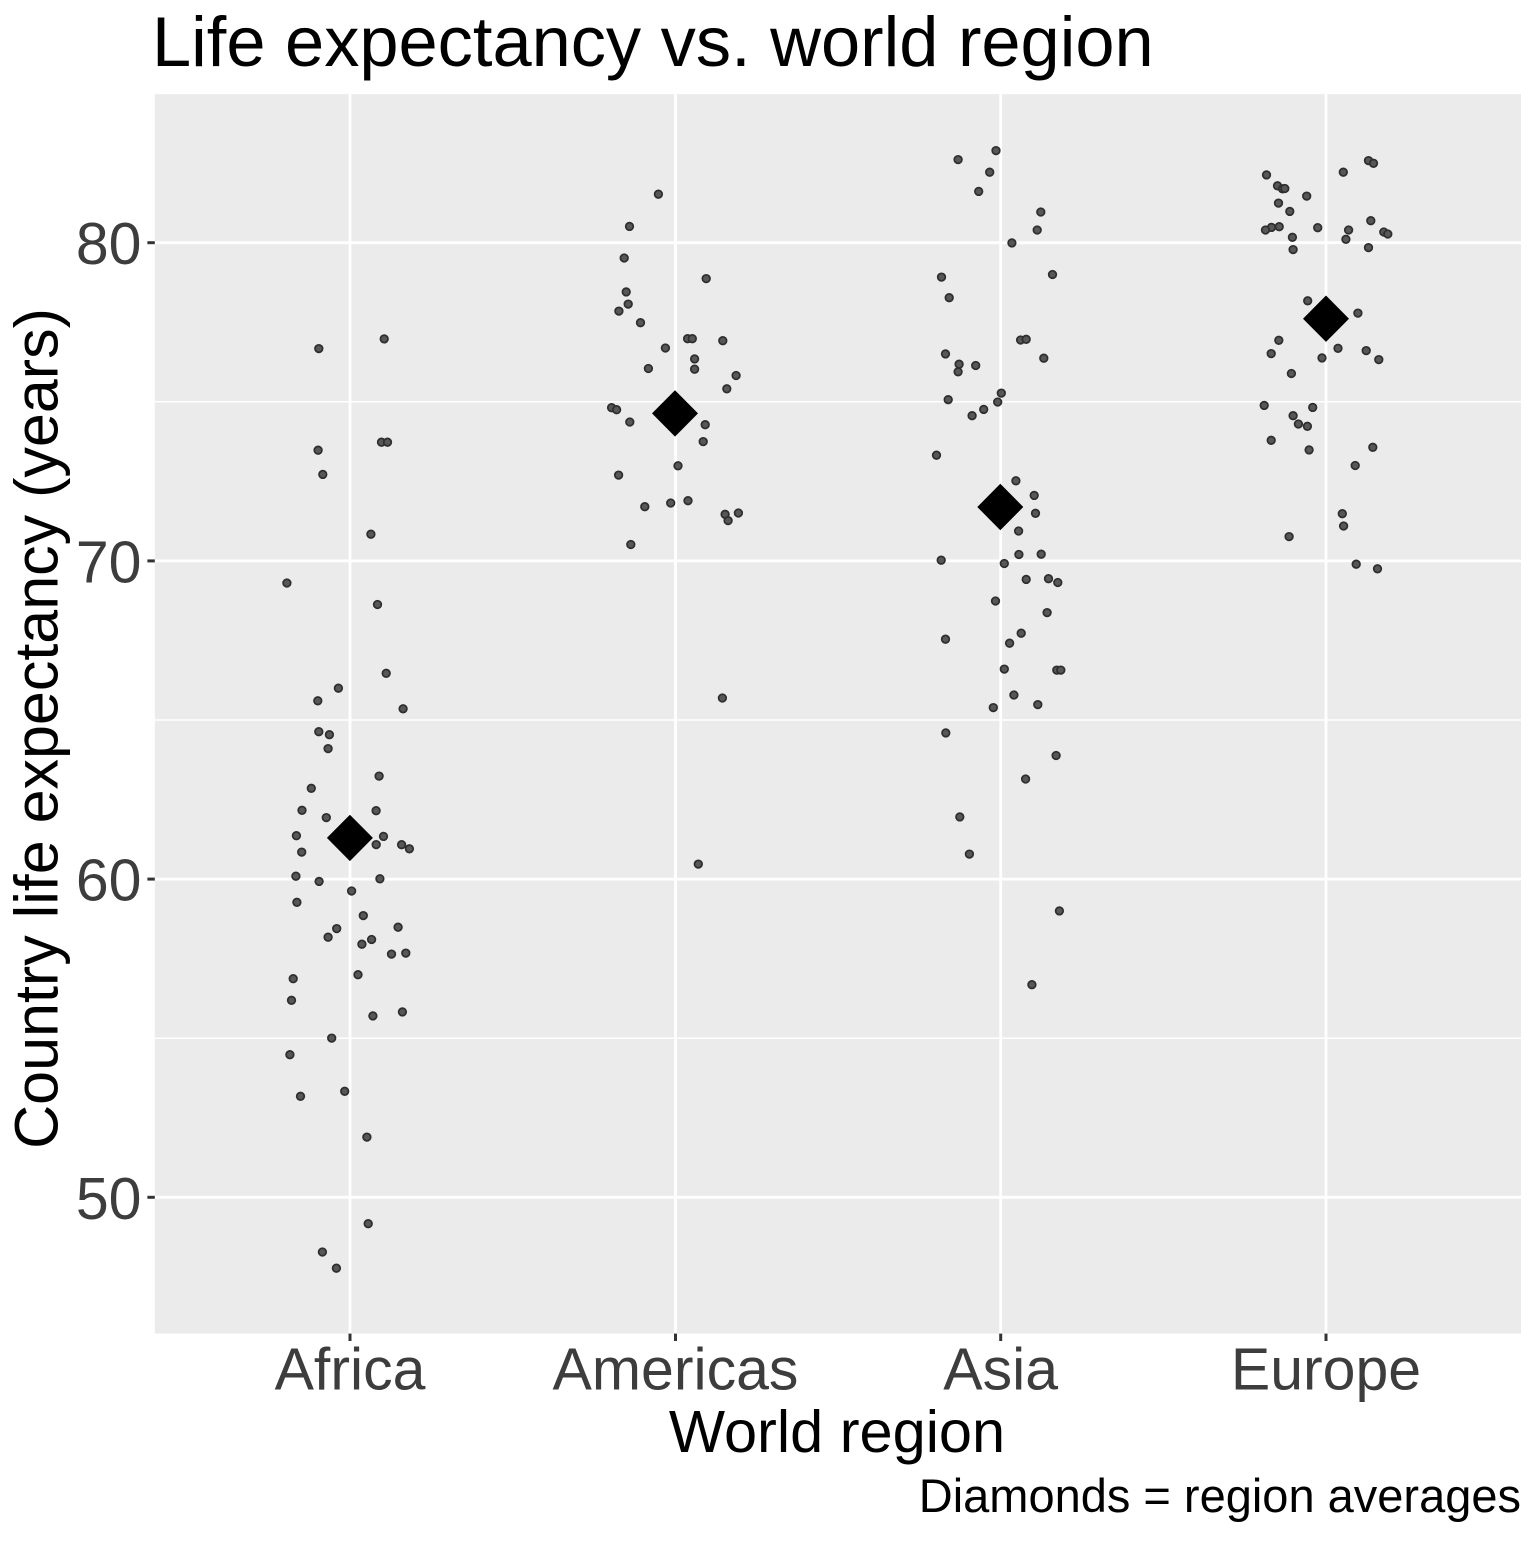 This screenshot has height=1541, width=1536. Describe the element at coordinates (36, 728) in the screenshot. I see `svg-text:Country life expectancy (years: Country life expectancy (years)` at that location.